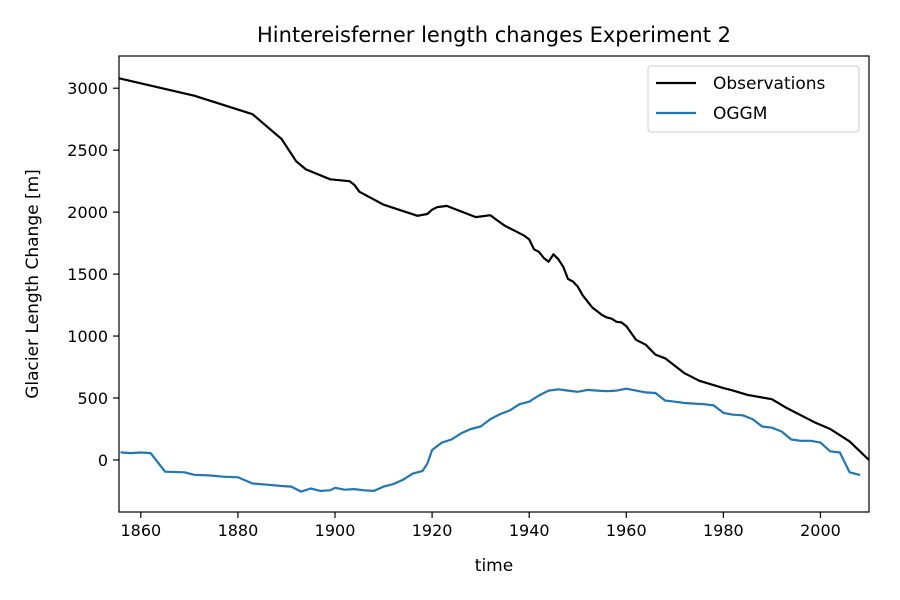 The image size is (900, 600). I want to click on legend-box, so click(753, 99).